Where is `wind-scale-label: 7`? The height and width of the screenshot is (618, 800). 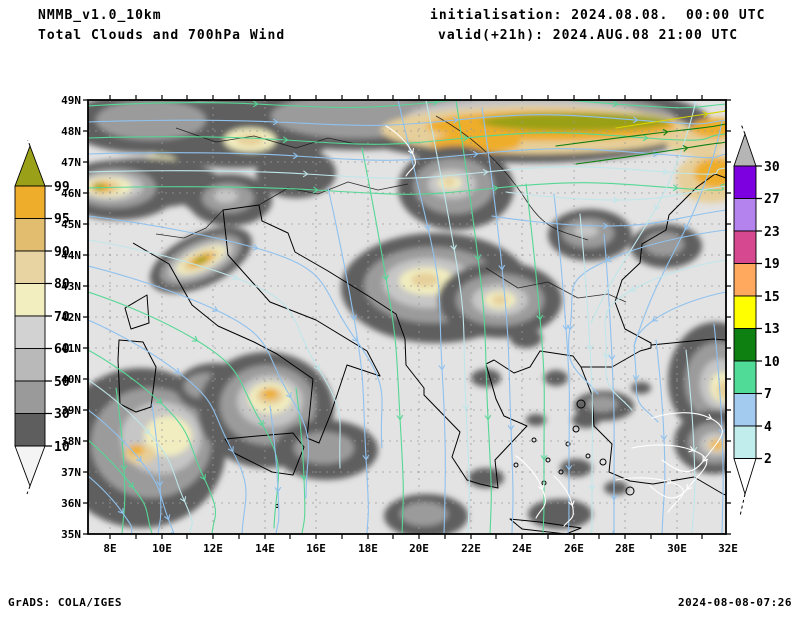
wind-scale-label: 7 is located at coordinates (768, 394).